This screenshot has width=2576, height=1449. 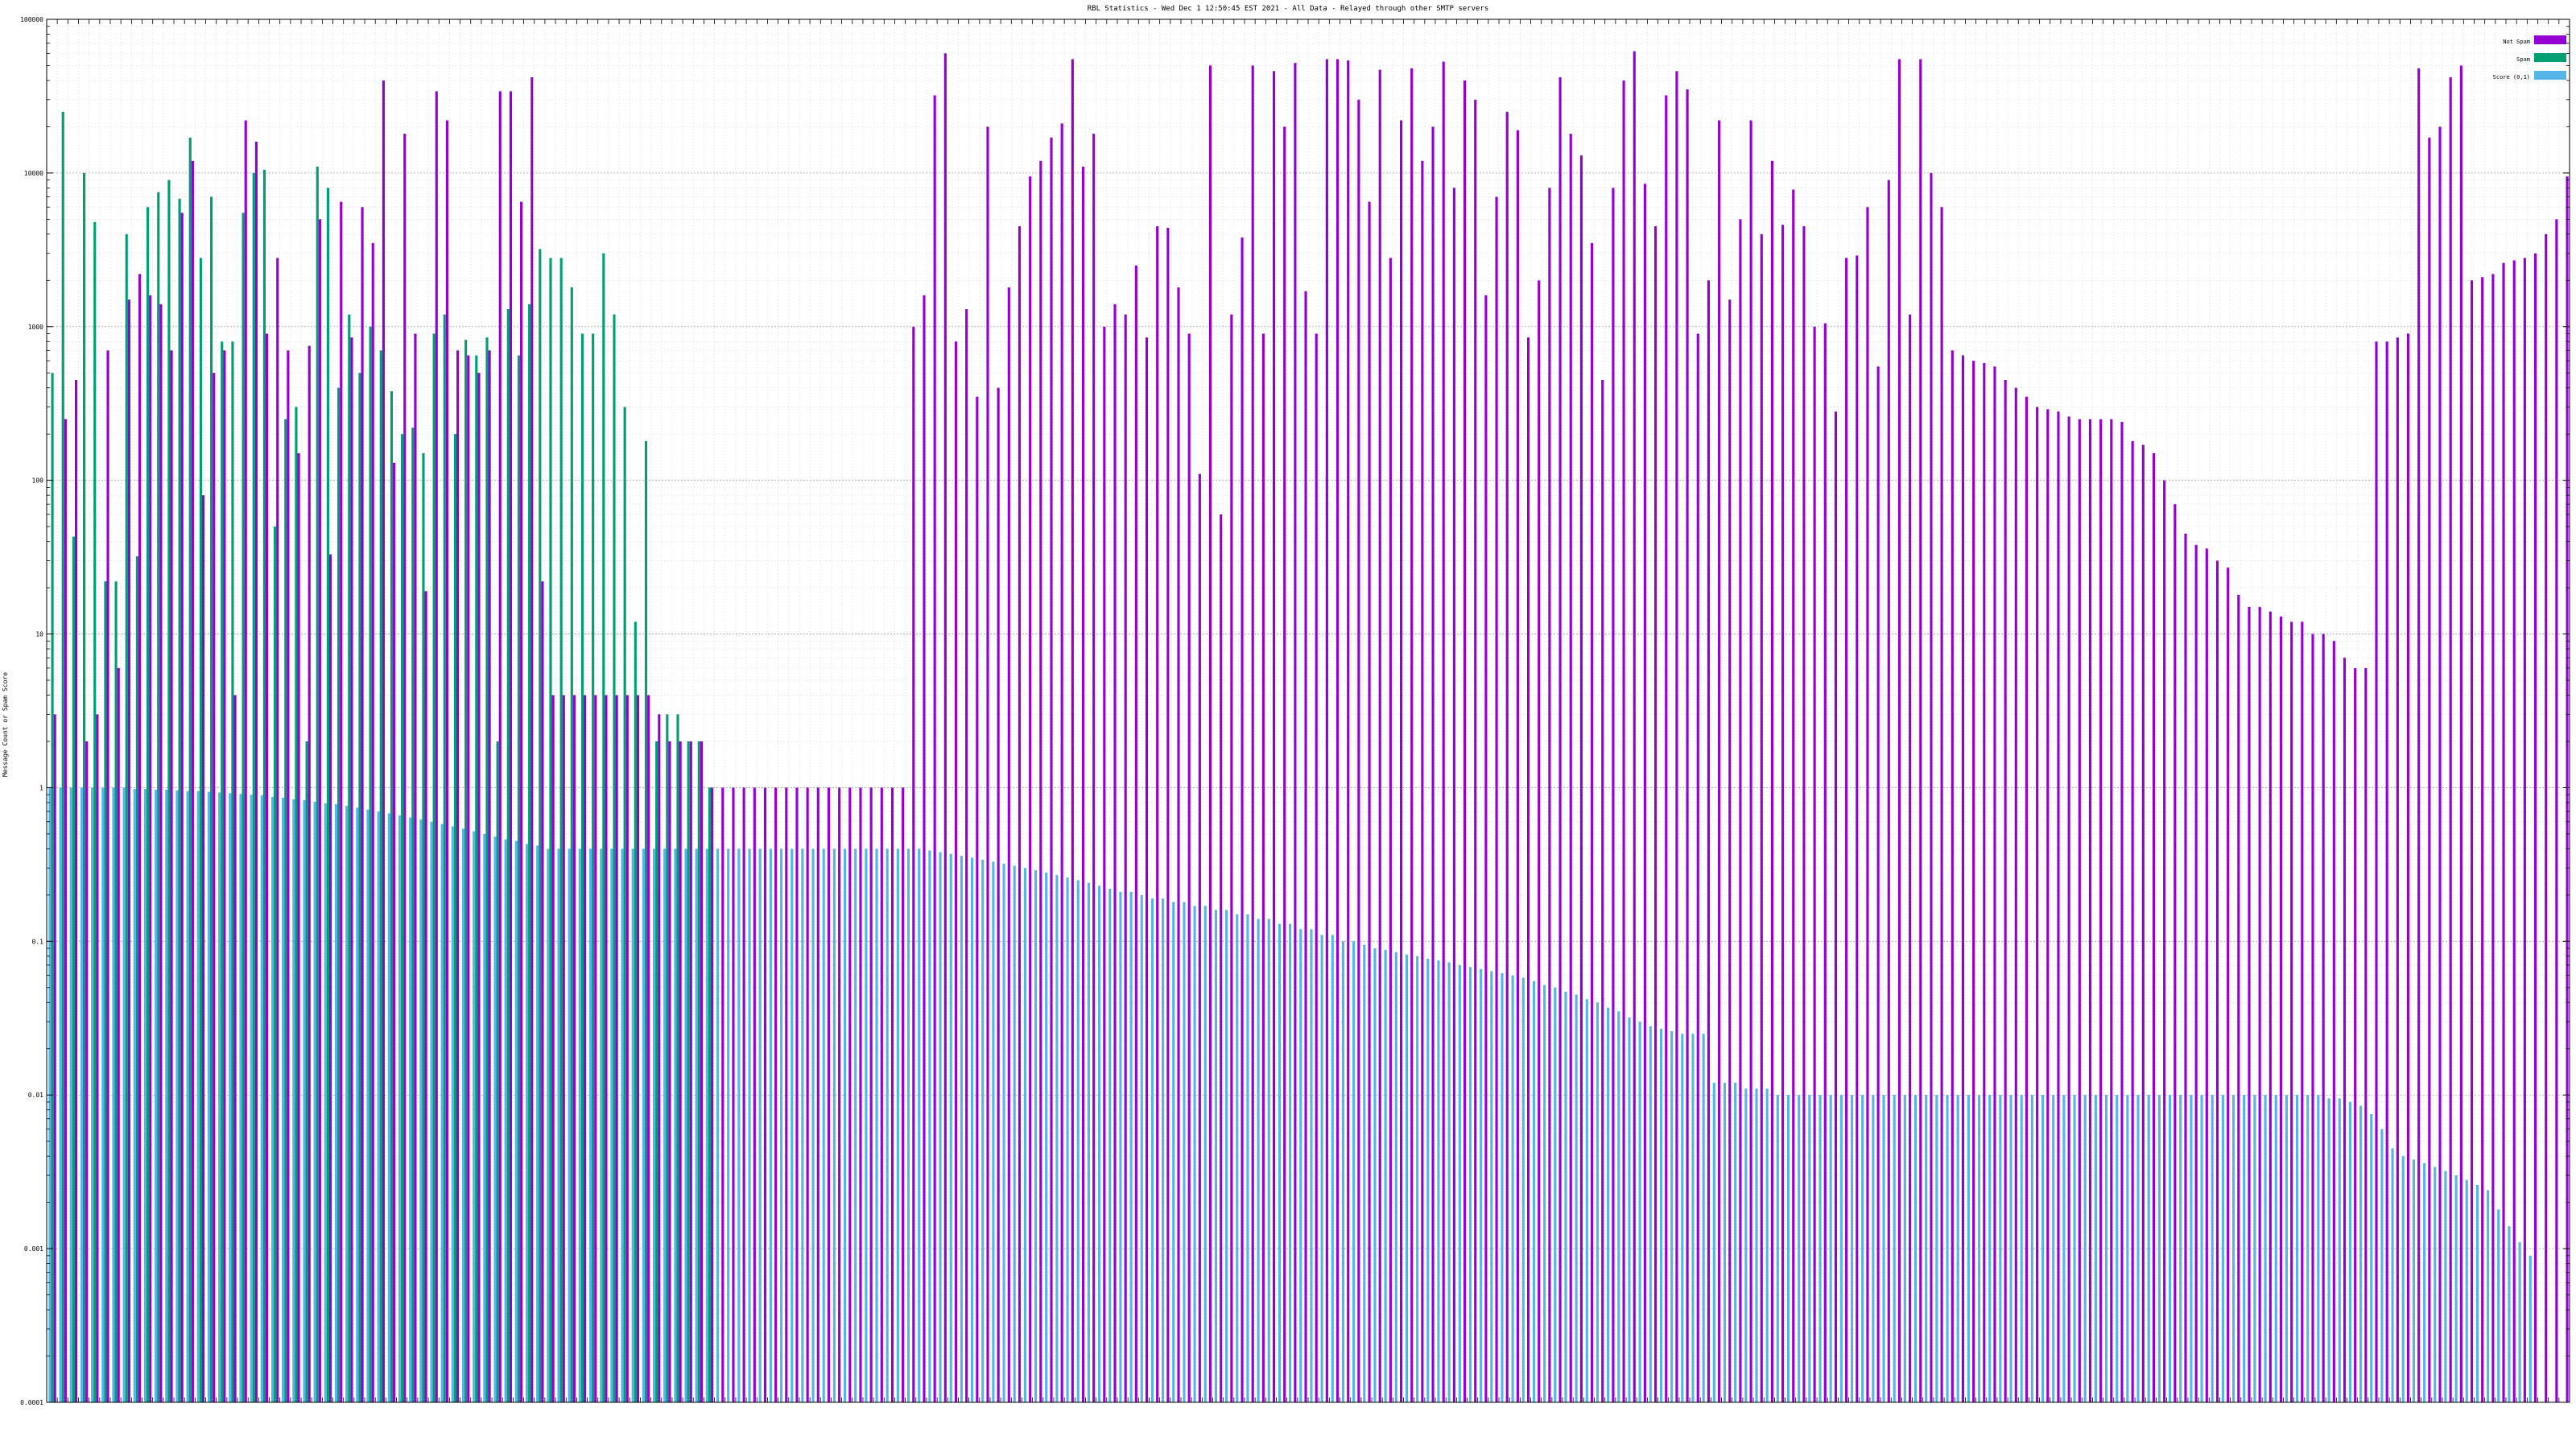 I want to click on y-tick-label: 10000, so click(x=33, y=173).